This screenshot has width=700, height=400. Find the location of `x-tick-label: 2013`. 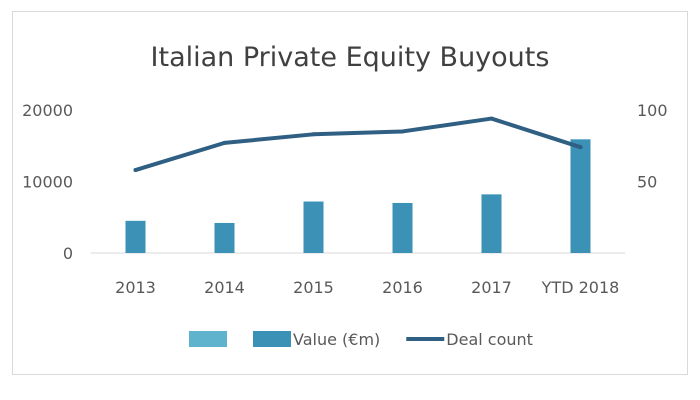

x-tick-label: 2013 is located at coordinates (135, 287).